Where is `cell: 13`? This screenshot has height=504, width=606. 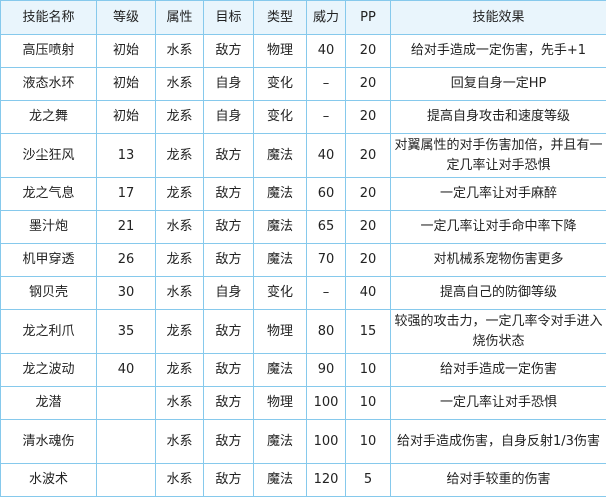 cell: 13 is located at coordinates (126, 155).